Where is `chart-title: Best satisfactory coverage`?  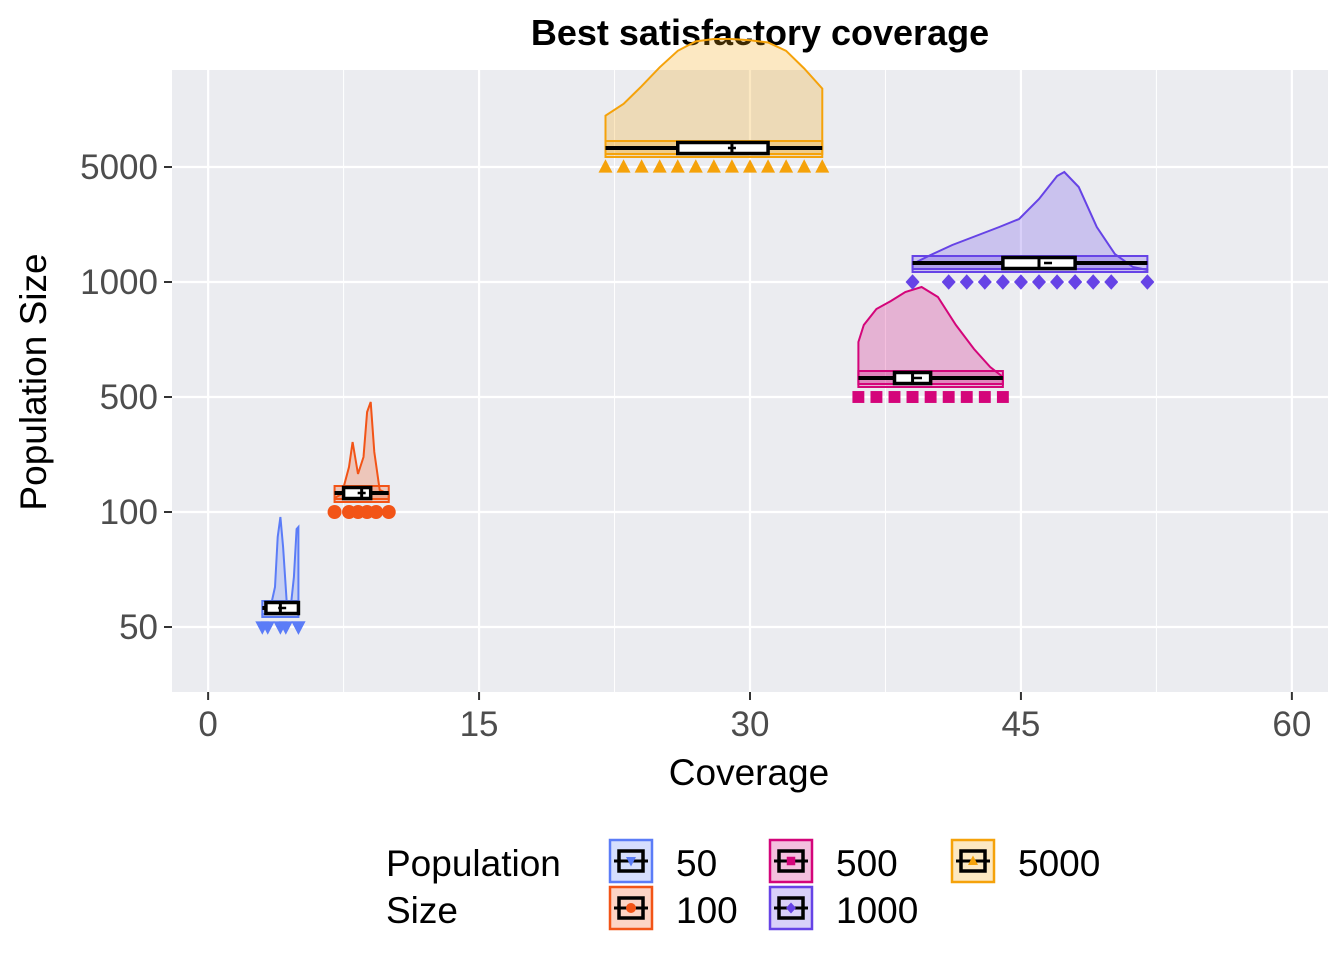
chart-title: Best satisfactory coverage is located at coordinates (760, 32).